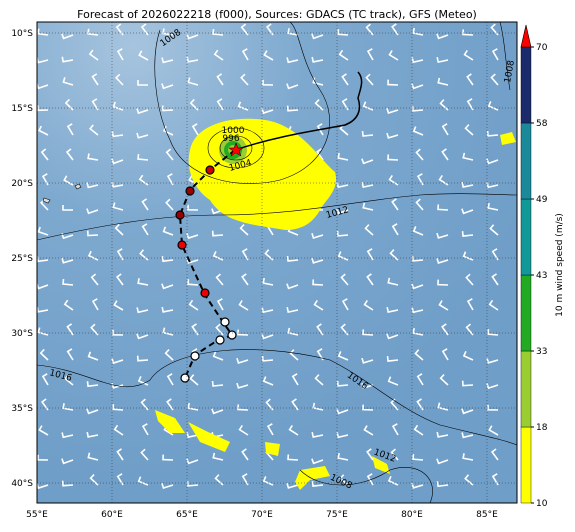 This screenshot has height=532, width=575. What do you see at coordinates (233, 131) in the screenshot?
I see `isobar-label: 1000` at bounding box center [233, 131].